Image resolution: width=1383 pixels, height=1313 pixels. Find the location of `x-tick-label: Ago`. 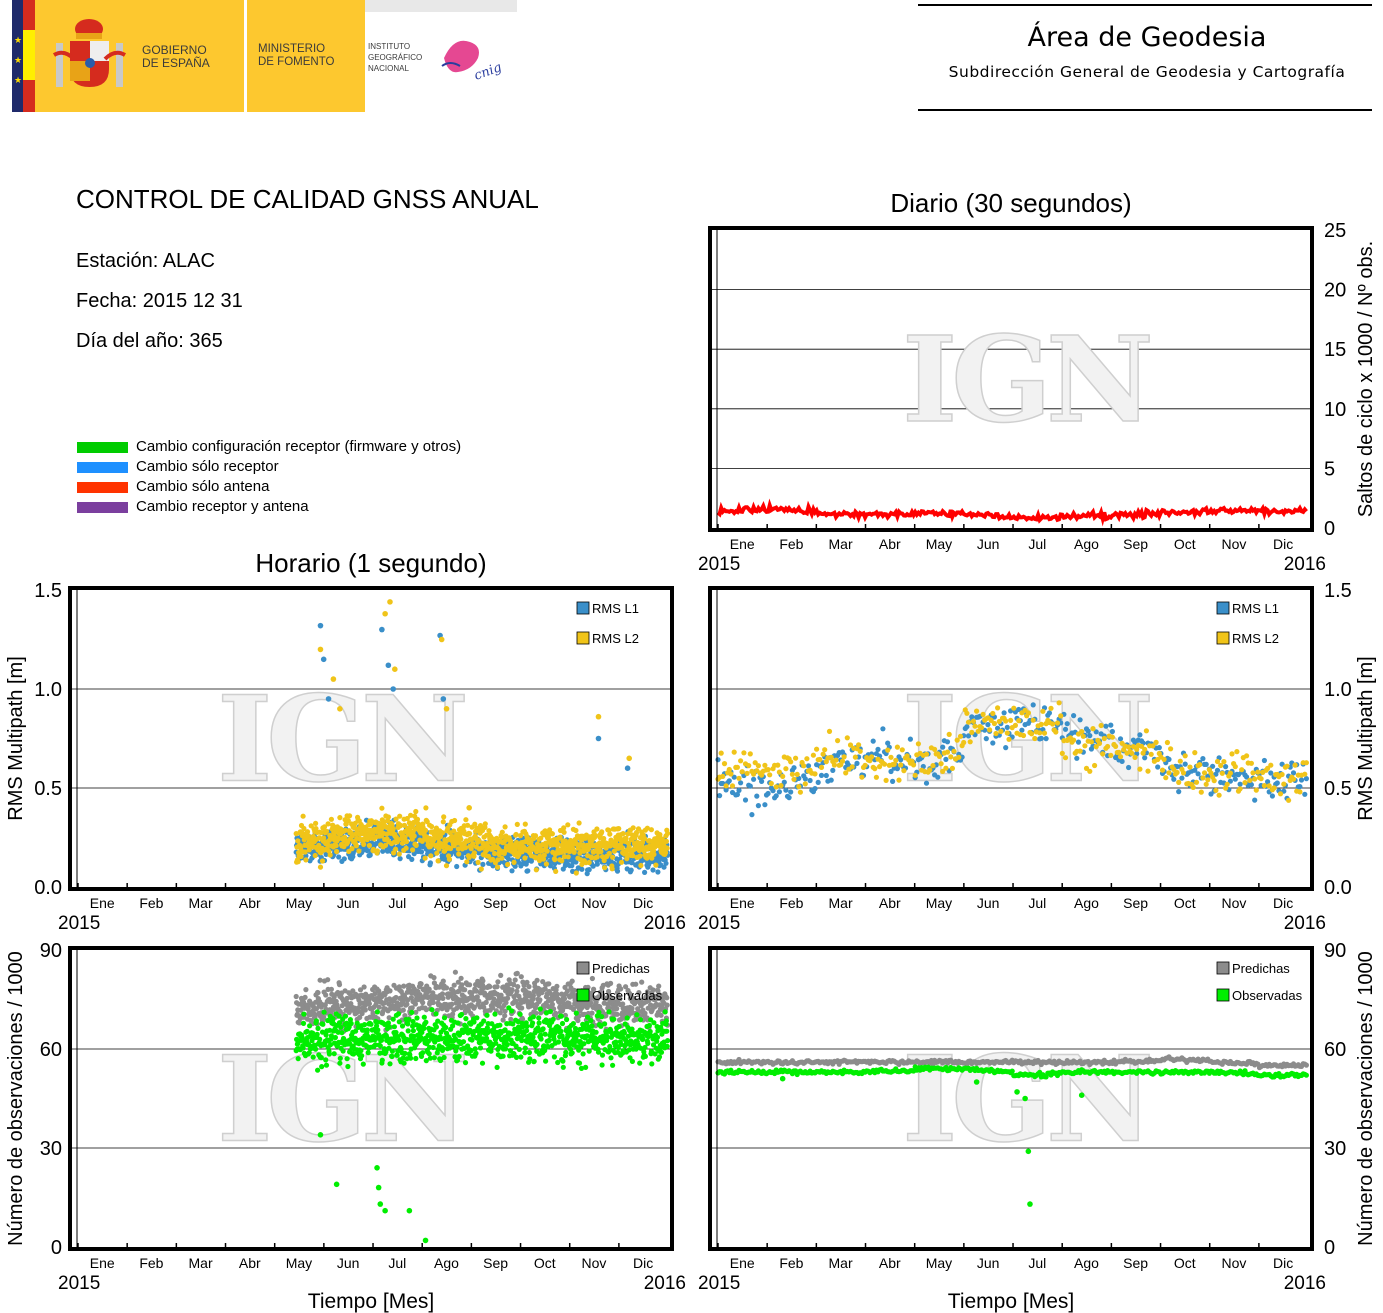

x-tick-label: Ago is located at coordinates (1086, 903).